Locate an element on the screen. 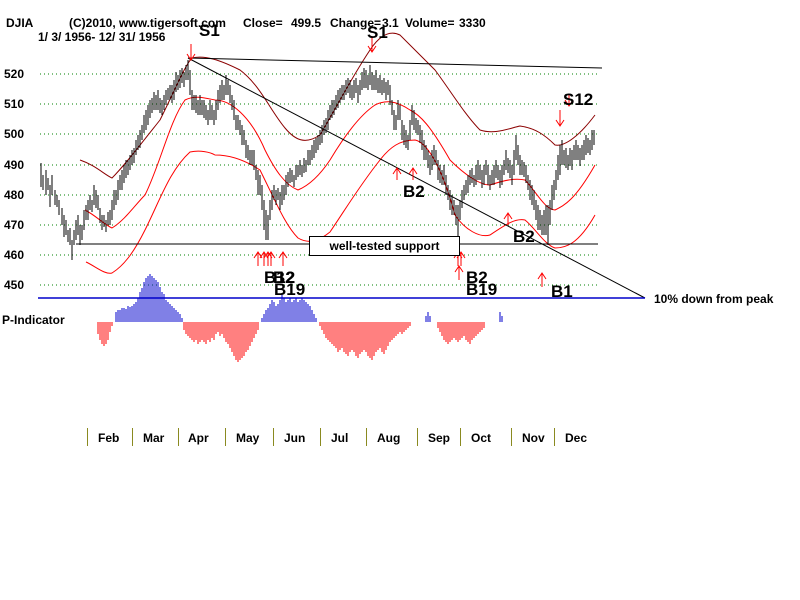 This screenshot has height=600, width=800. signal-b2-september: B2 is located at coordinates (477, 277).